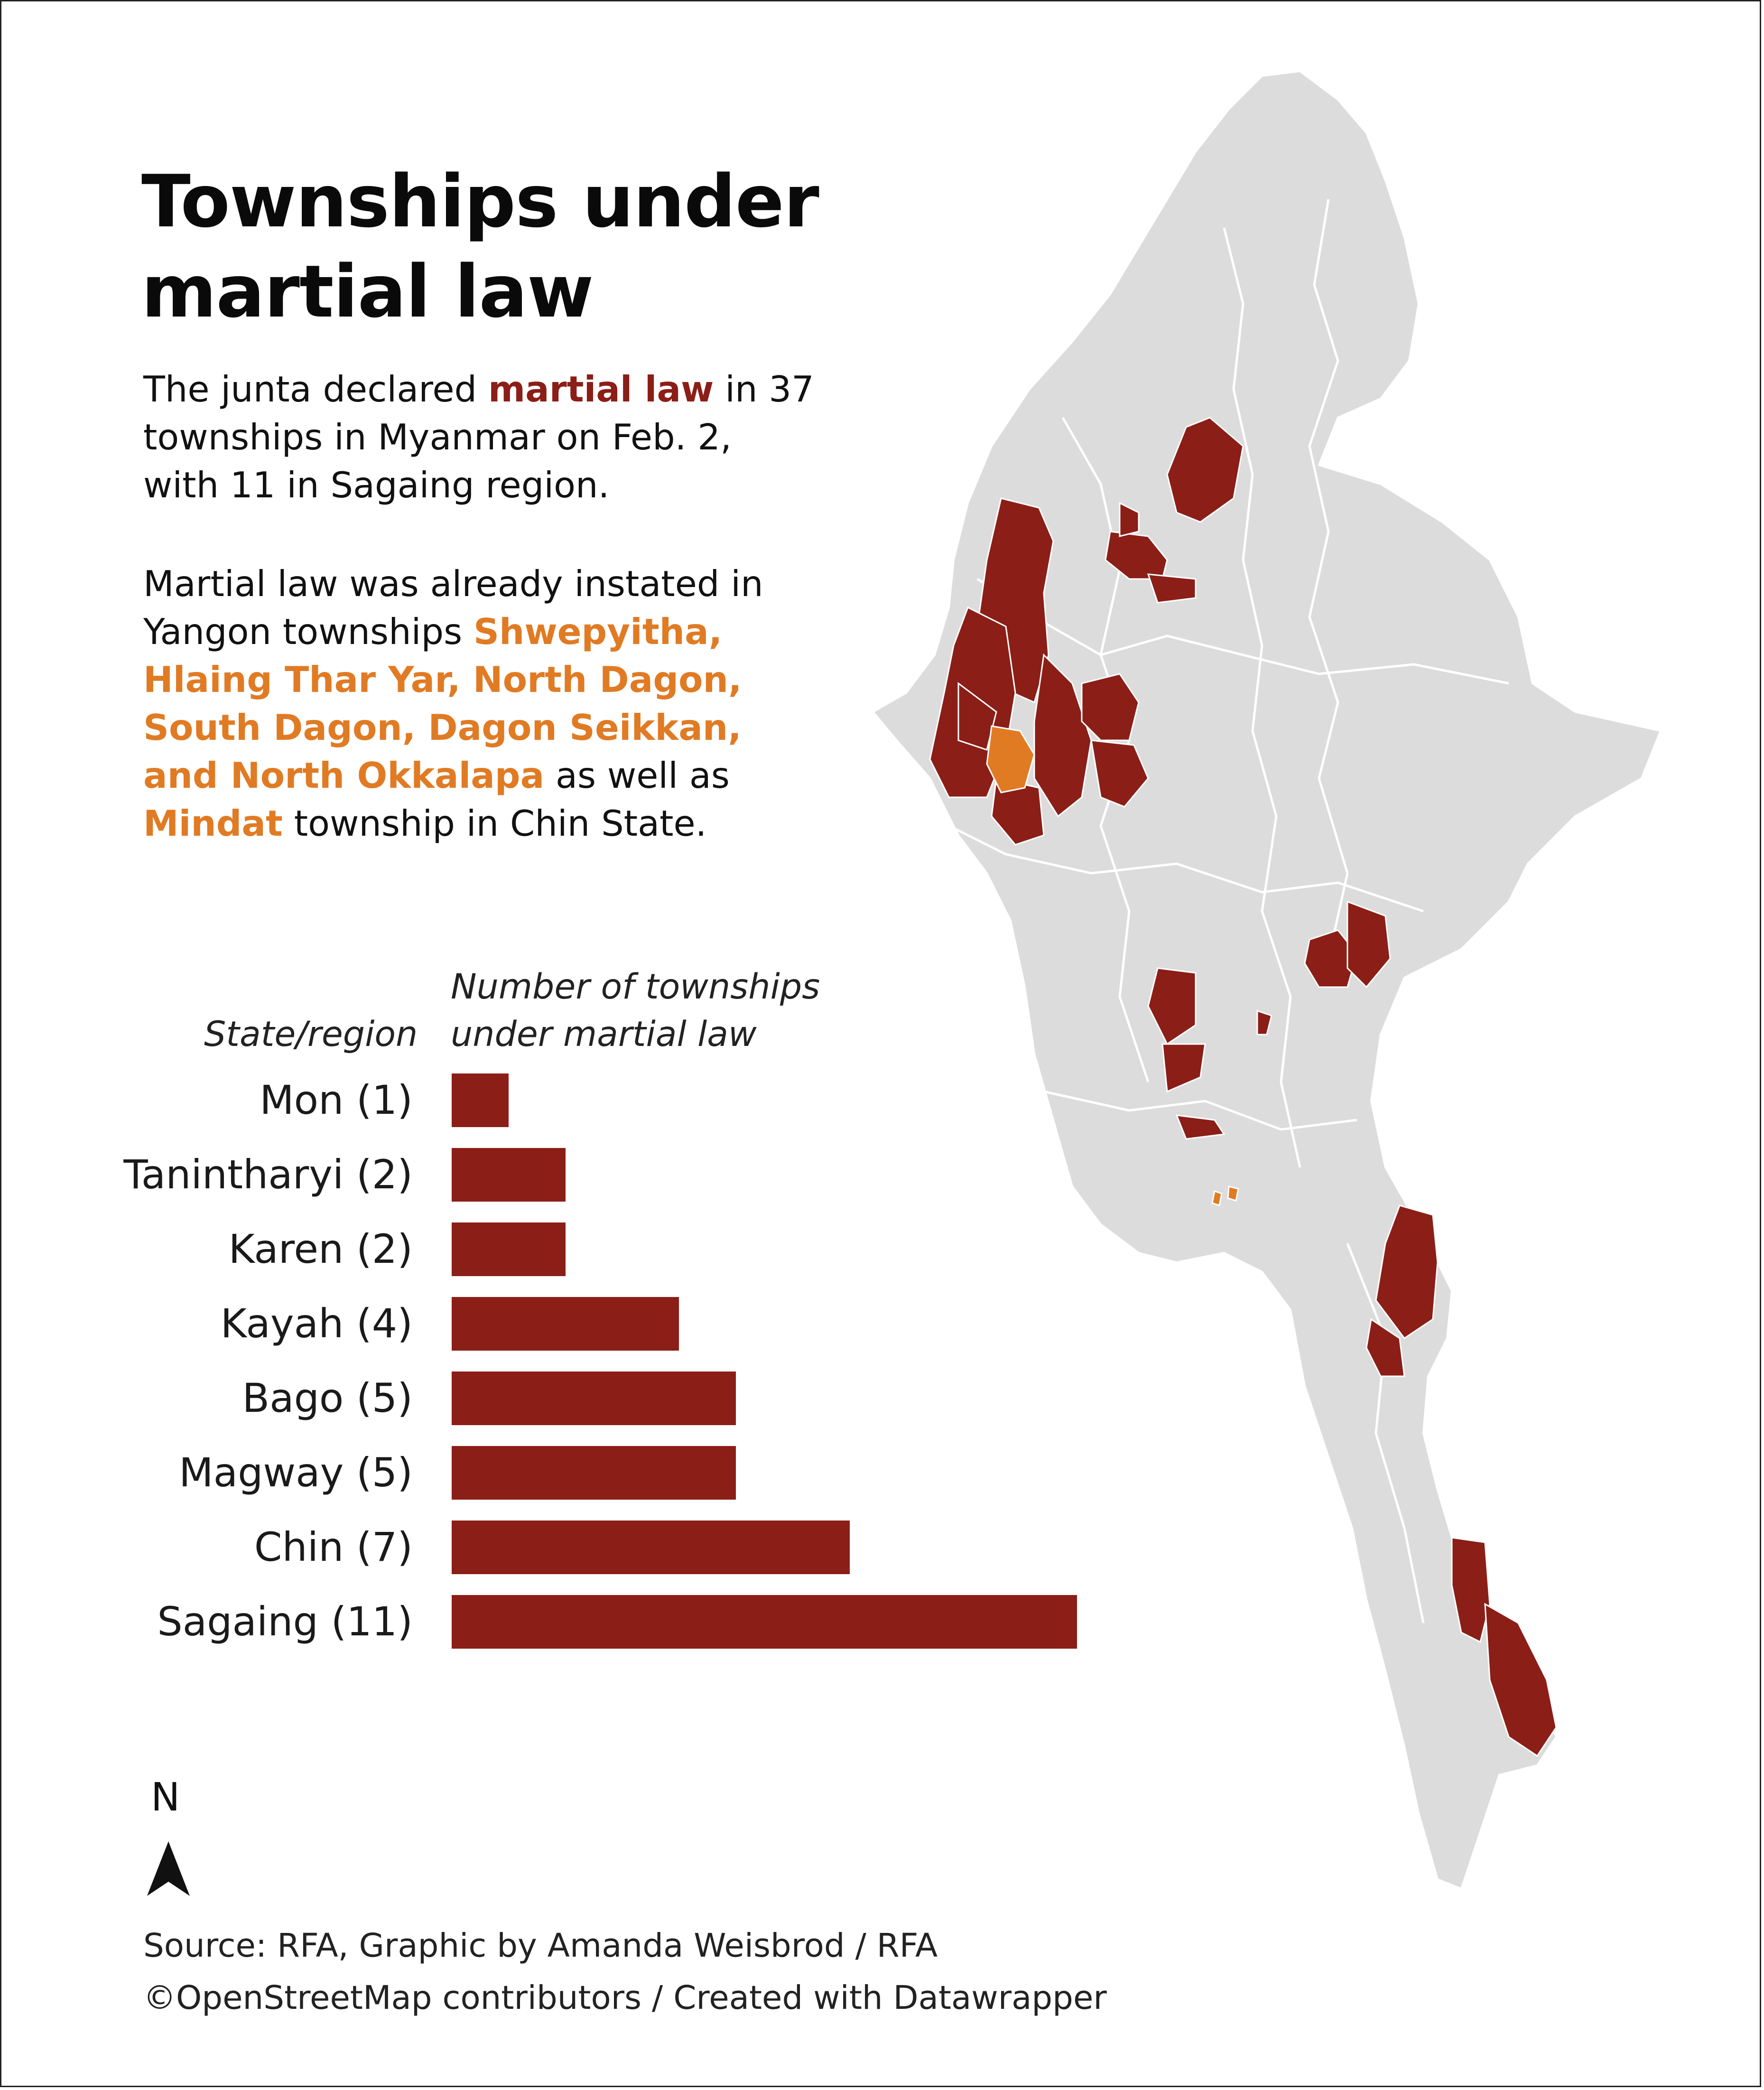 The width and height of the screenshot is (1764, 2090). What do you see at coordinates (213, 823) in the screenshot?
I see `mindat-township: Mindat` at bounding box center [213, 823].